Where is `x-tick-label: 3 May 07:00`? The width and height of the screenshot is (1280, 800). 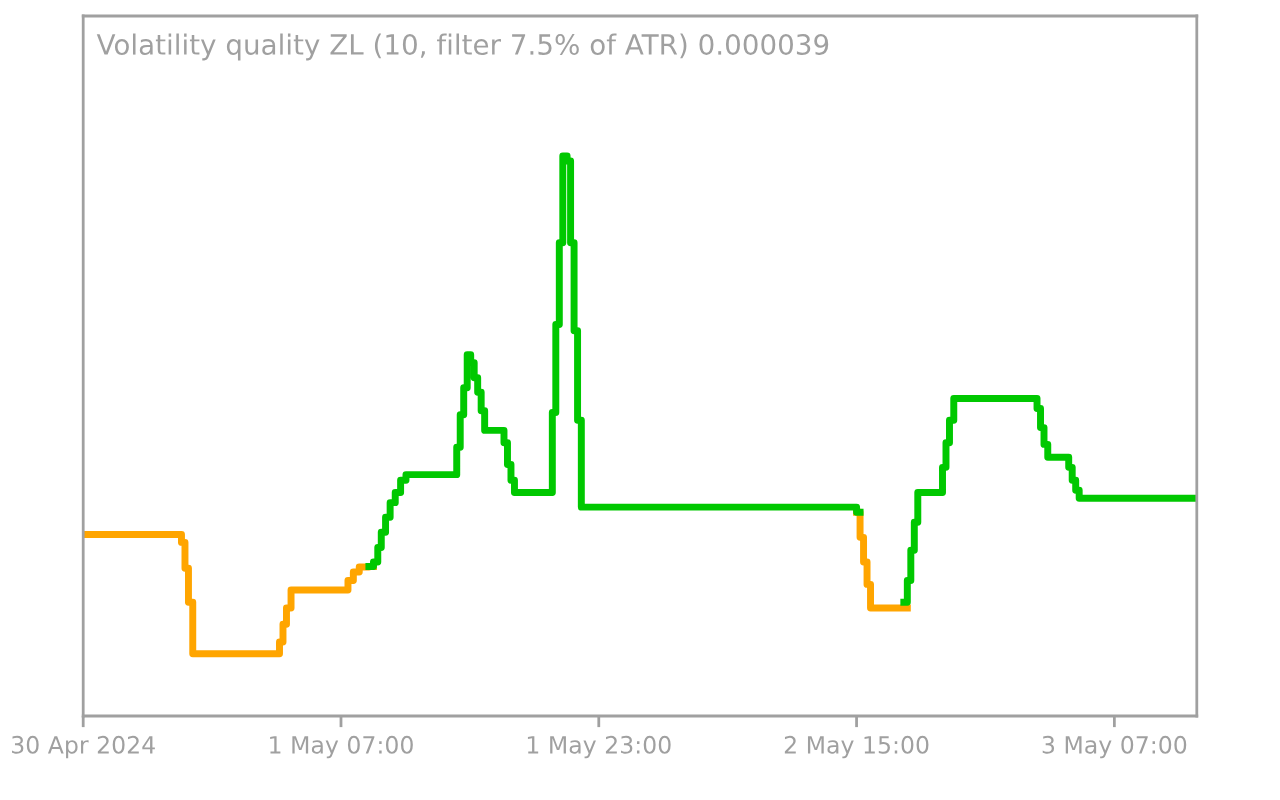
x-tick-label: 3 May 07:00 is located at coordinates (1114, 747).